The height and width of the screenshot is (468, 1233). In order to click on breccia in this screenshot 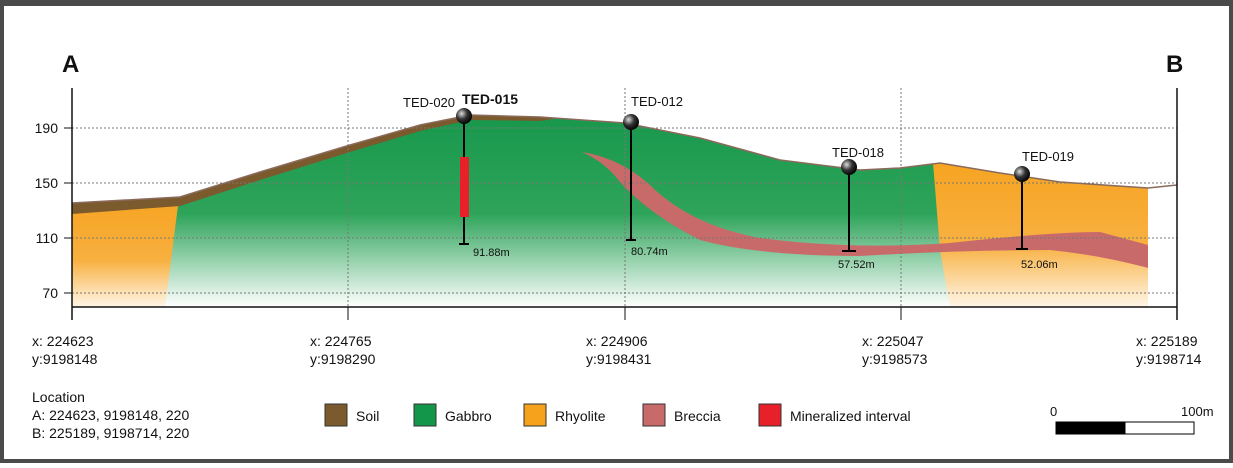, I will do `click(865, 210)`.